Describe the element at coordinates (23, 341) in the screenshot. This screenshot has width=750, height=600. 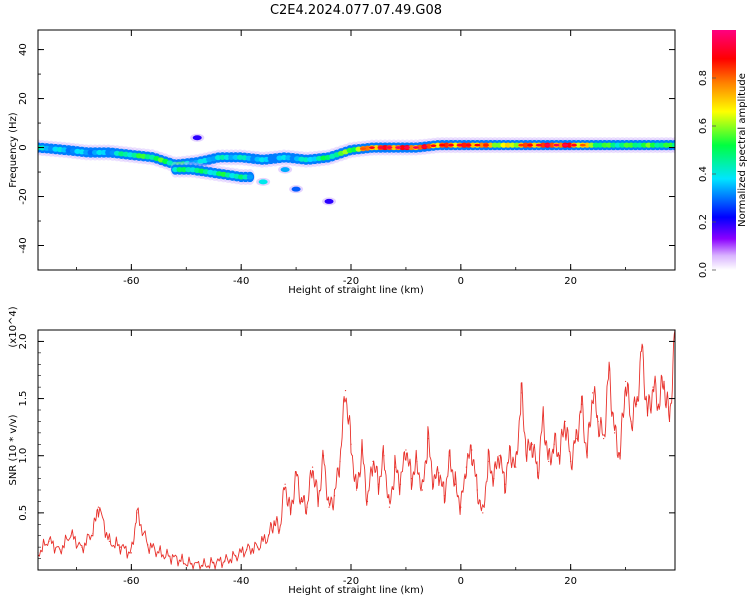
I see `snr-ytick-label: 2.0` at that location.